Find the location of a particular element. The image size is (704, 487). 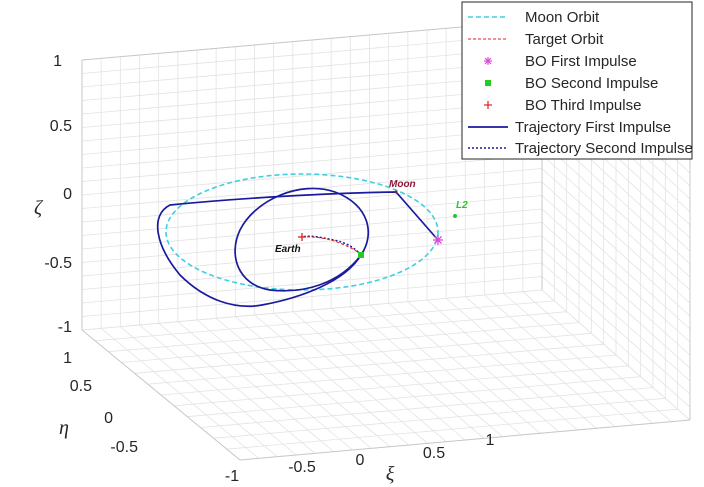

legend-swatch-bo-second is located at coordinates (488, 83).